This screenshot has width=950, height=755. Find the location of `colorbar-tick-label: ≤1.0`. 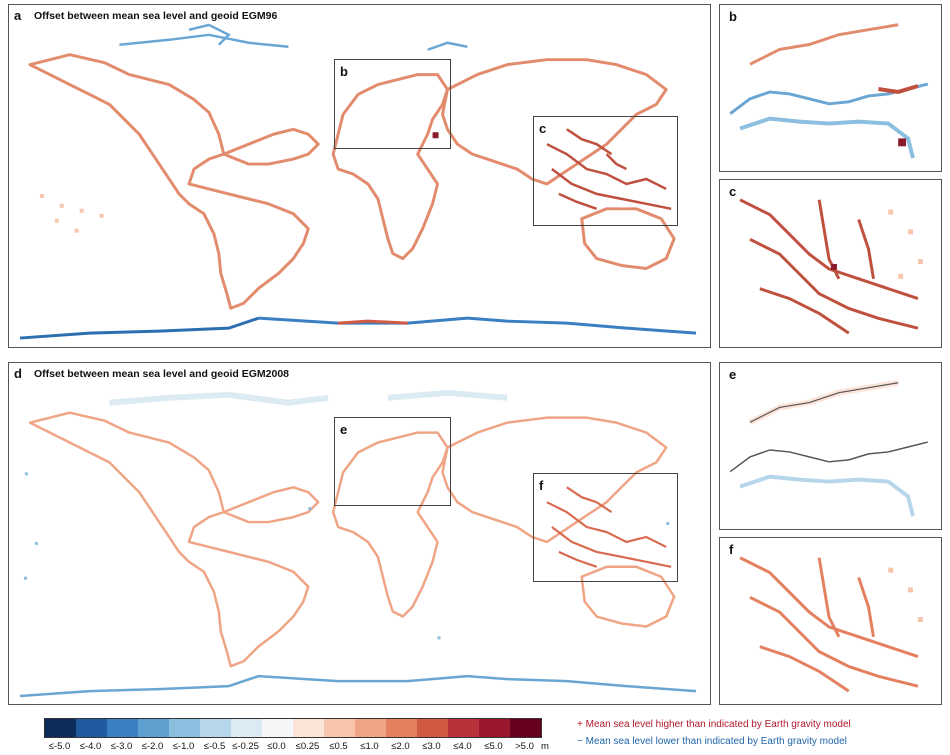

colorbar-tick-label: ≤1.0 is located at coordinates (369, 746).